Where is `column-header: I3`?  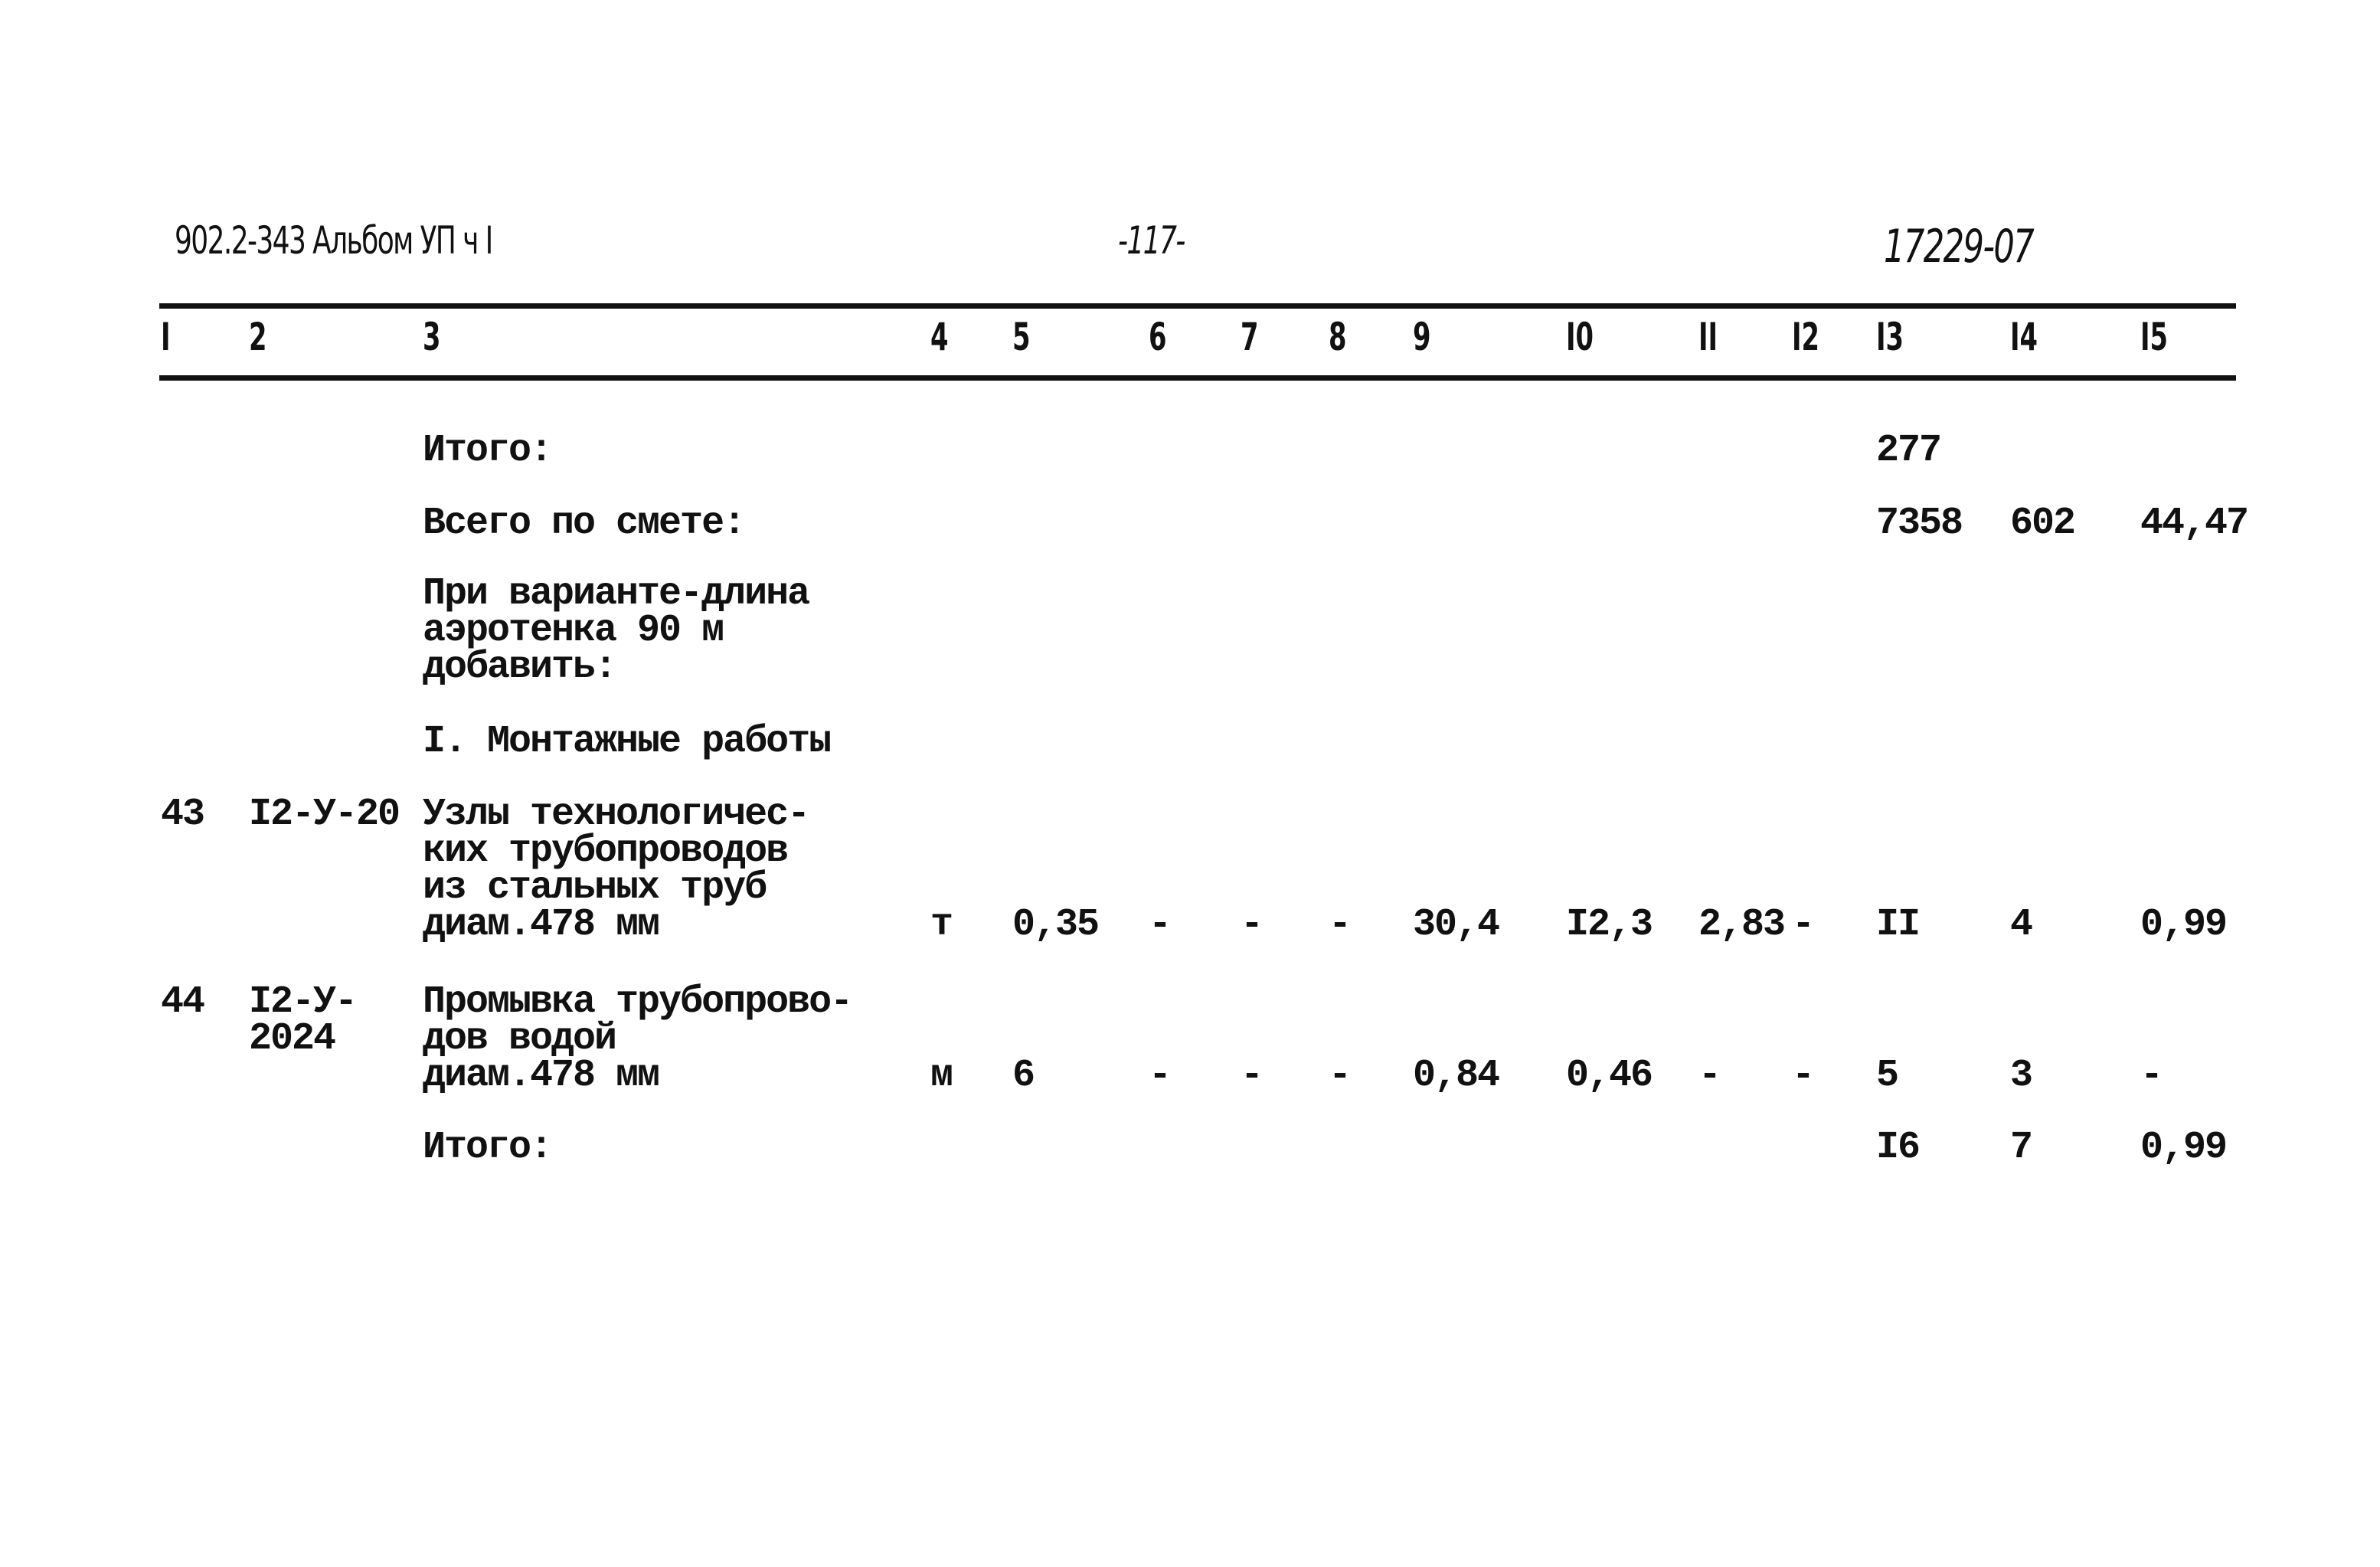
column-header: I3 is located at coordinates (1890, 337).